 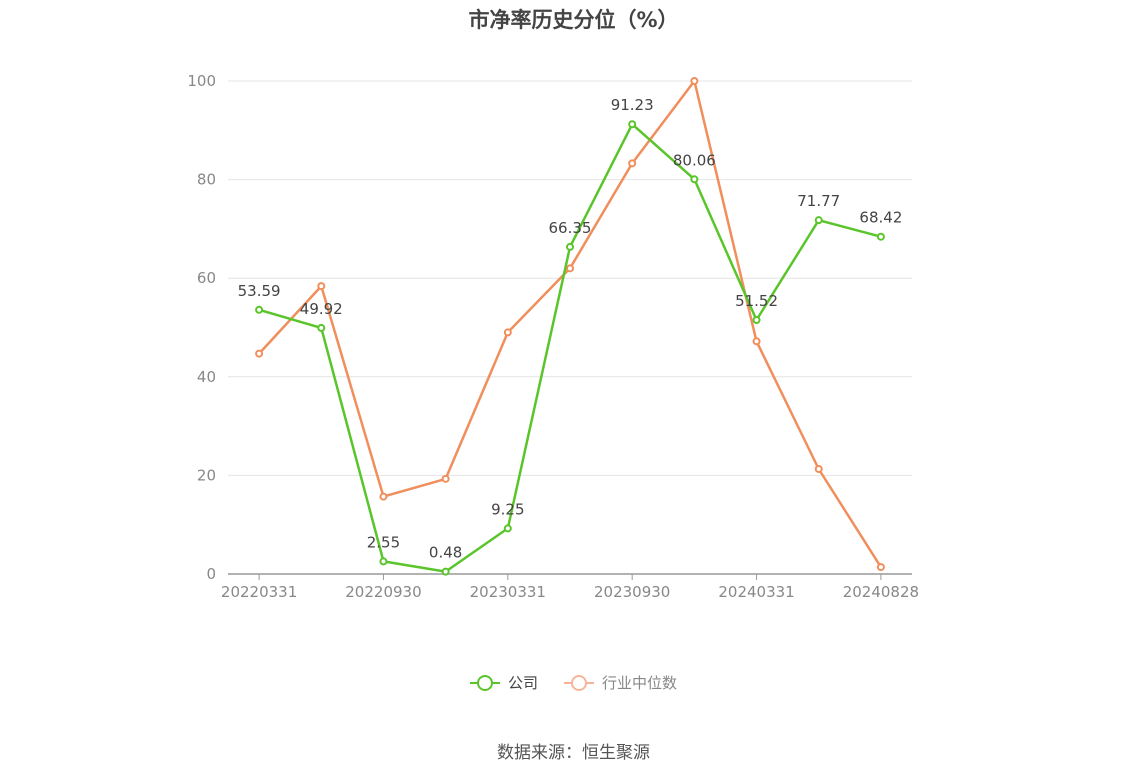 I want to click on legend-item-company: 公司, so click(x=503, y=682).